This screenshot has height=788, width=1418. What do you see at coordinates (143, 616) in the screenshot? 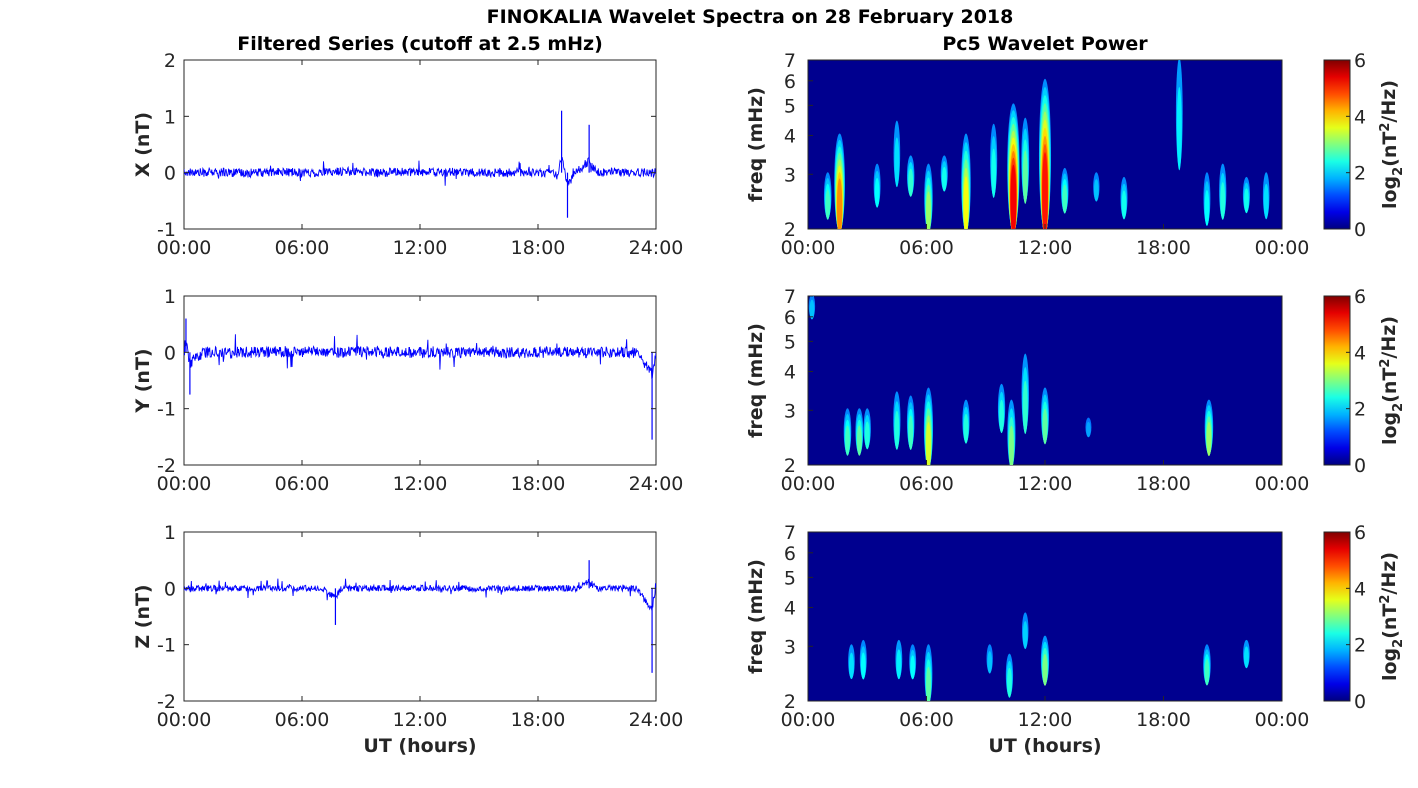
I see `y-axis-label: Z (nT)` at bounding box center [143, 616].